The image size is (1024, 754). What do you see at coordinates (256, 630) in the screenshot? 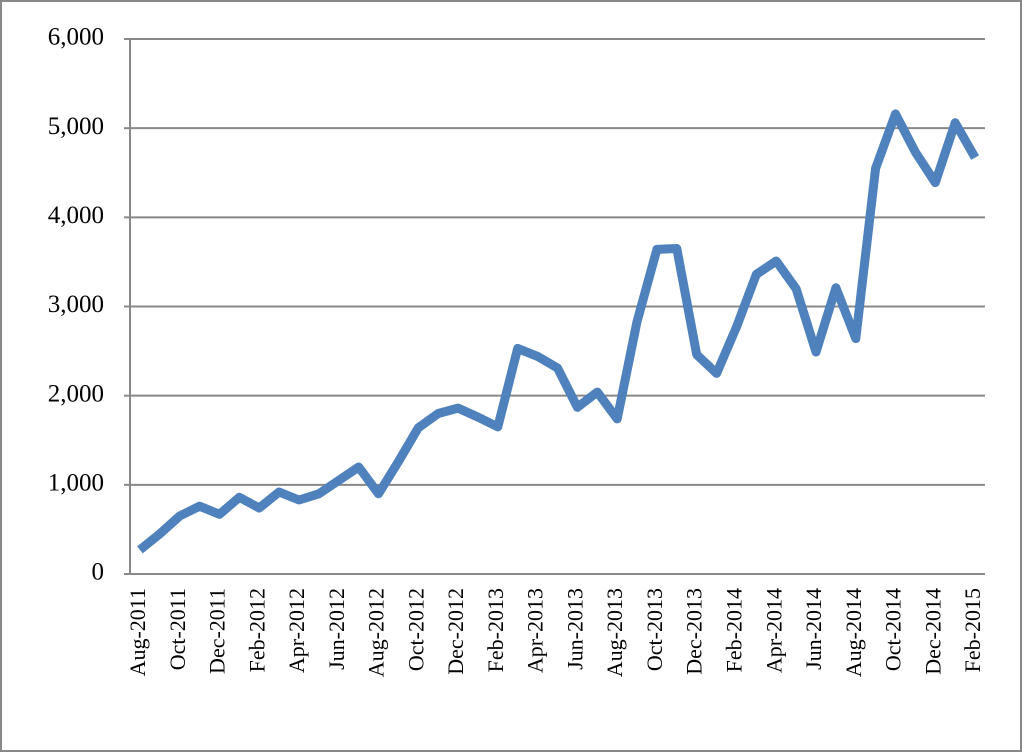
I see `x-tick-label: Feb-2012` at bounding box center [256, 630].